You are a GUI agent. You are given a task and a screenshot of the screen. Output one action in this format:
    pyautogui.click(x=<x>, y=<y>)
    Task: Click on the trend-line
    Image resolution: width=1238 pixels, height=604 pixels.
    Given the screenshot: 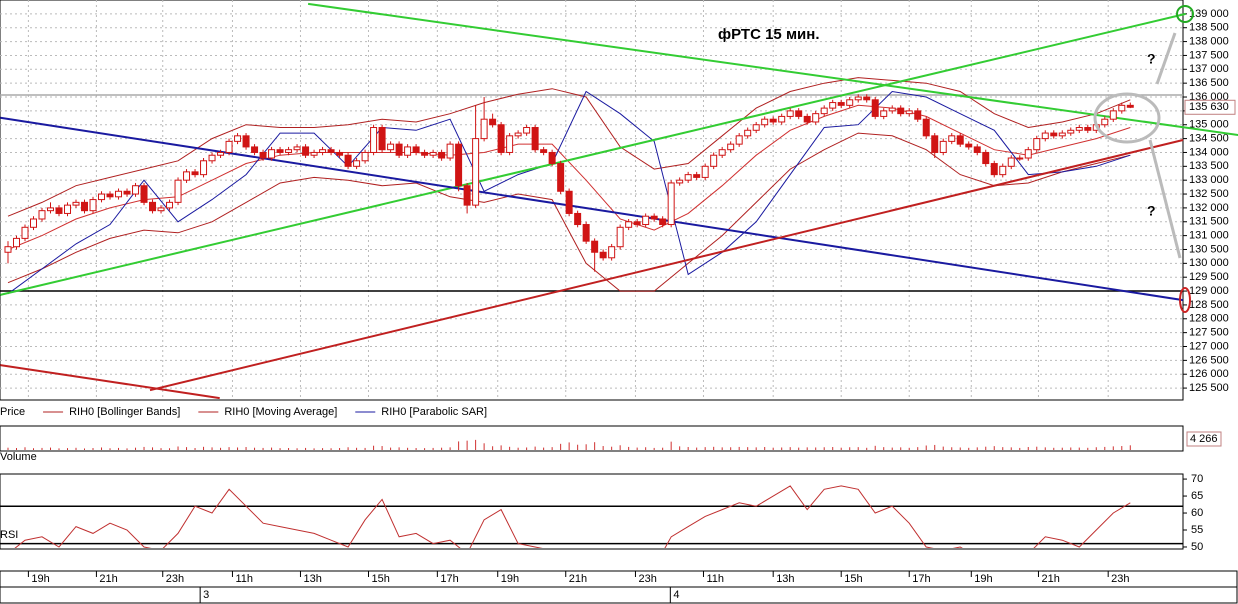 What is the action you would take?
    pyautogui.click(x=110, y=382)
    